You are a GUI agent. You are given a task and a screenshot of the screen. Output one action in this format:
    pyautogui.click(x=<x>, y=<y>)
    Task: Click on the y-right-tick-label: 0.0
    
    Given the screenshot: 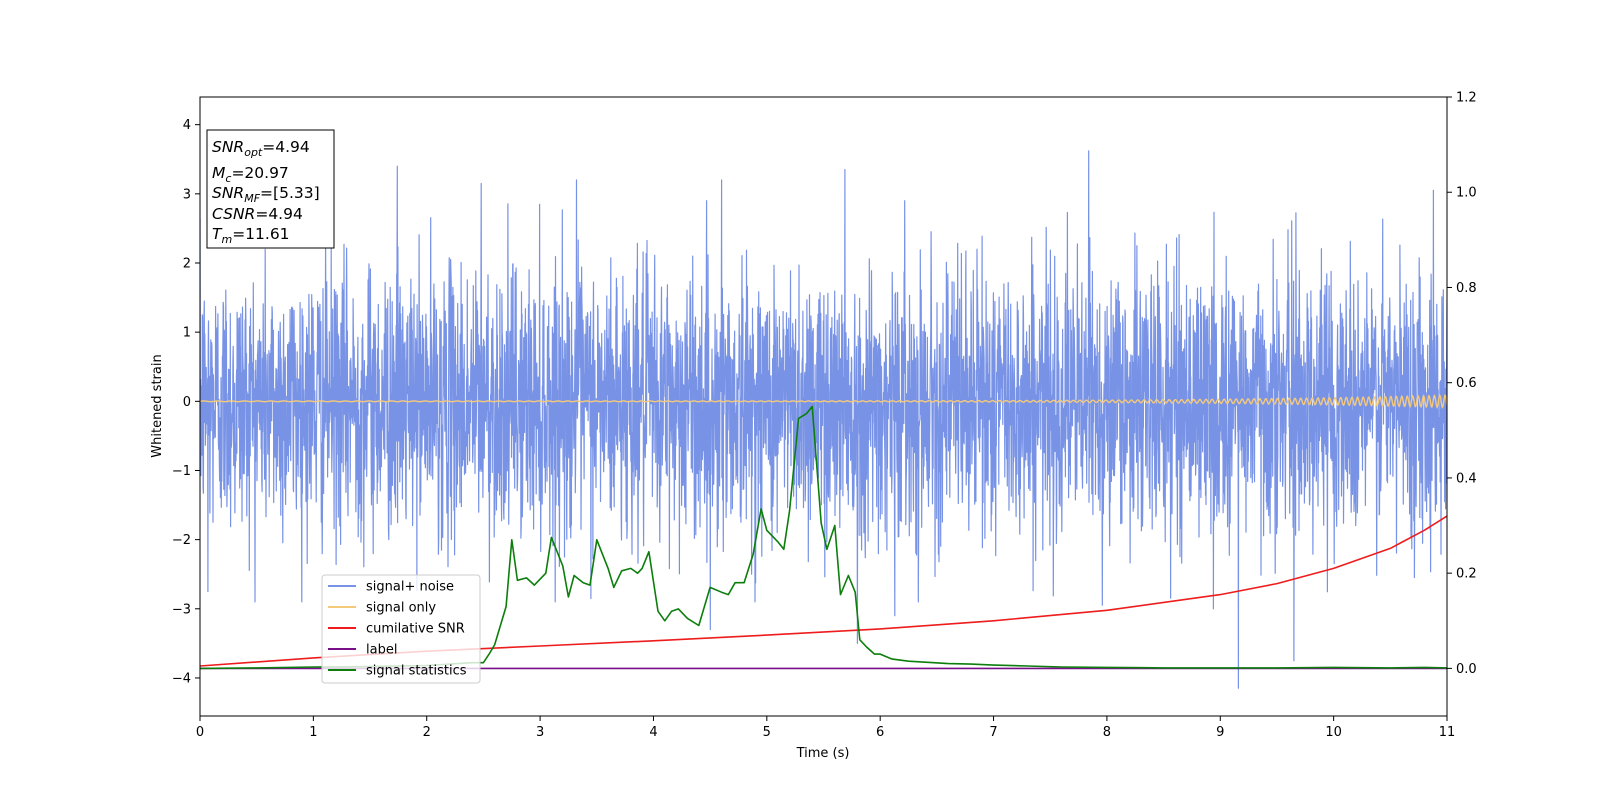 What is the action you would take?
    pyautogui.click(x=1466, y=669)
    